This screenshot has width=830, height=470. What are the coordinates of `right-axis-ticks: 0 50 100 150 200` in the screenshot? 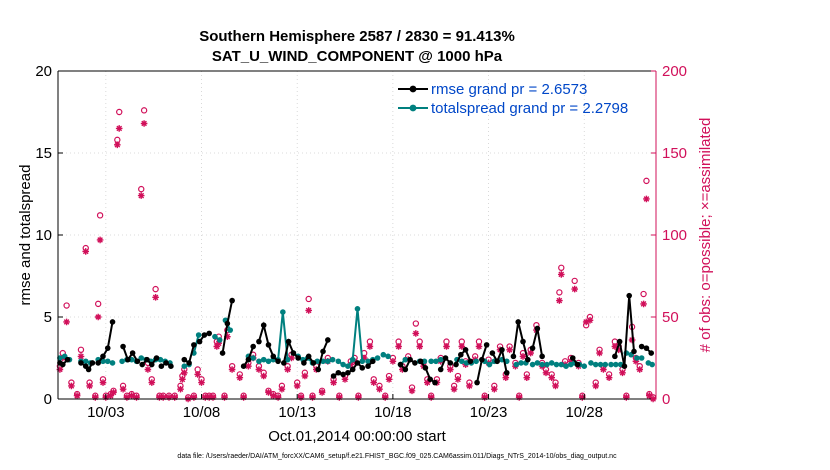 It's located at (669, 235).